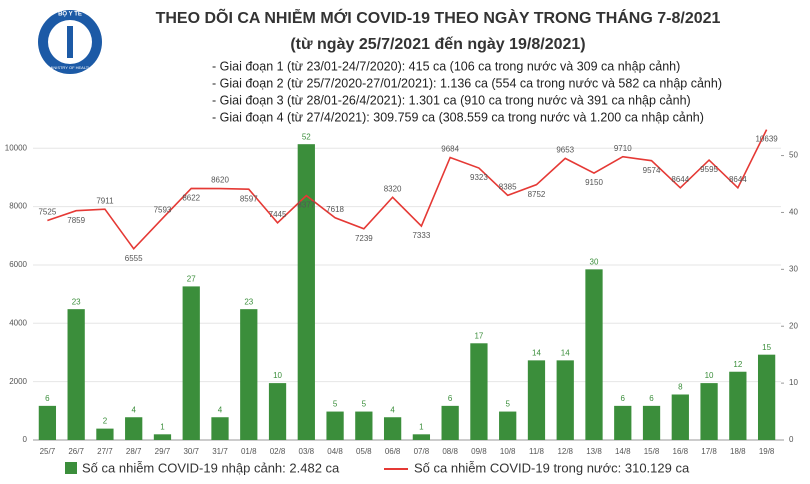 This screenshot has height=484, width=810. What do you see at coordinates (766, 347) in the screenshot?
I see `bar-label: 15` at bounding box center [766, 347].